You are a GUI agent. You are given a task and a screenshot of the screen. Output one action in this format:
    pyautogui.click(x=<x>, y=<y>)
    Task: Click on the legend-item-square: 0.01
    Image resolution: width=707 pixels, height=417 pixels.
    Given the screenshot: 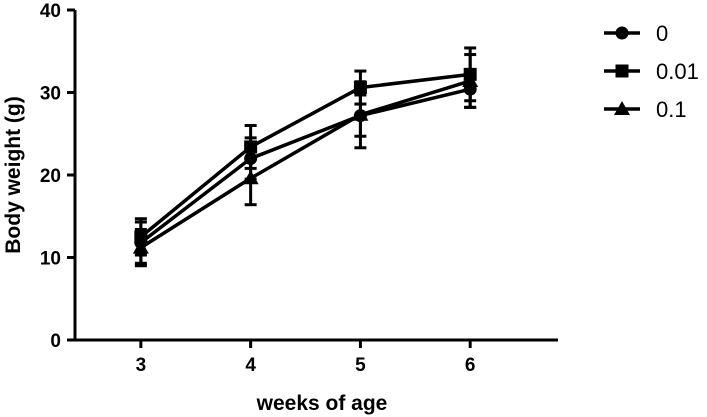 What is the action you would take?
    pyautogui.click(x=651, y=71)
    